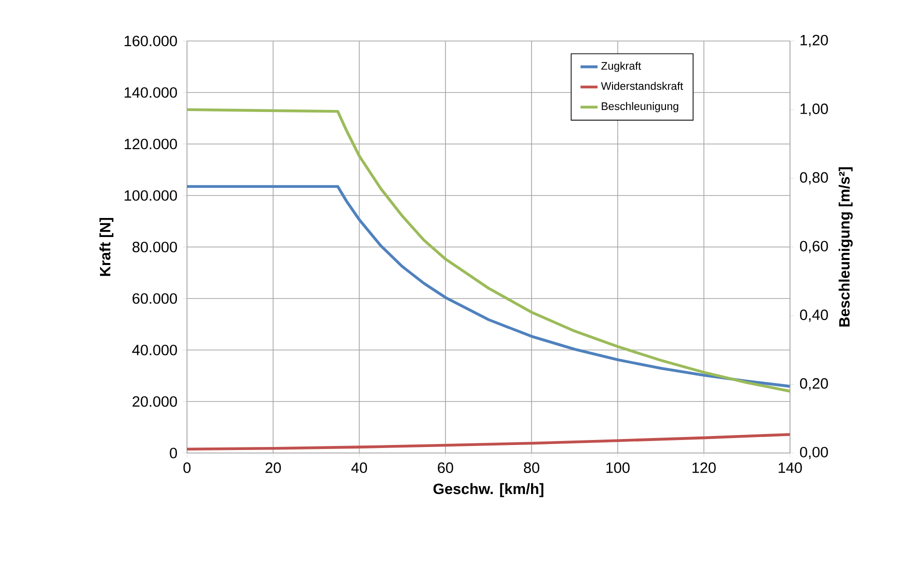 The image size is (909, 563). Describe the element at coordinates (187, 468) in the screenshot. I see `x-tick-label: 0` at that location.